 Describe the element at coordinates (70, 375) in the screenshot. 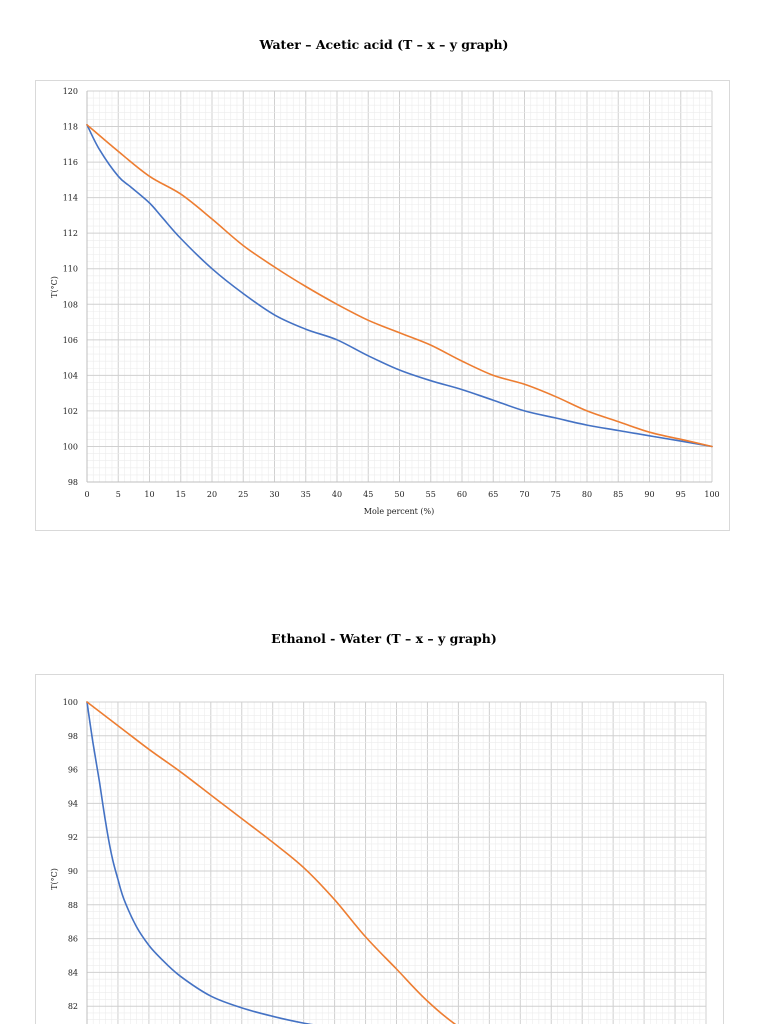

I see `y-tick-label: 104` at that location.